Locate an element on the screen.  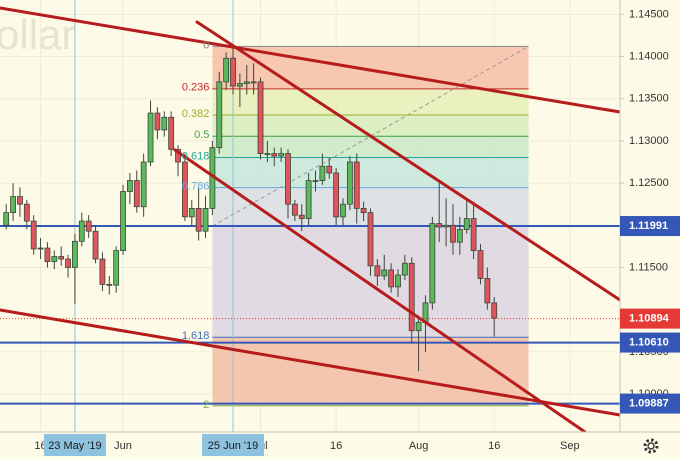
fib-level-label: 0.382 is located at coordinates (196, 114).